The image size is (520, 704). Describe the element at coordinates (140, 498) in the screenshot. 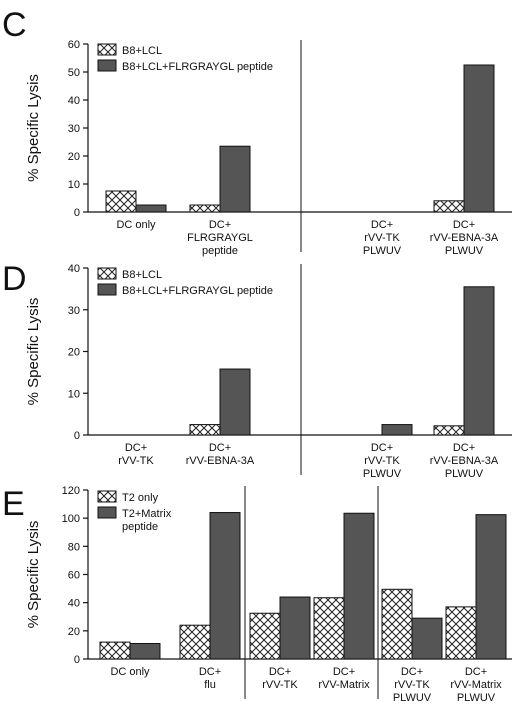

I see `legend-label: T2 only` at that location.